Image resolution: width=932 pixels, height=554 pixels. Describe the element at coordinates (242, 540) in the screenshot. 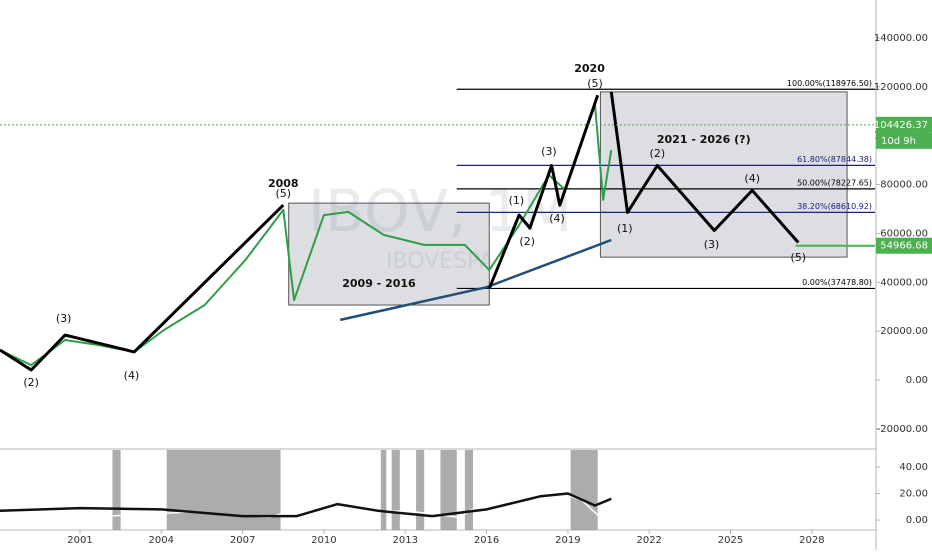

I see `x-tick-label: 2007` at that location.